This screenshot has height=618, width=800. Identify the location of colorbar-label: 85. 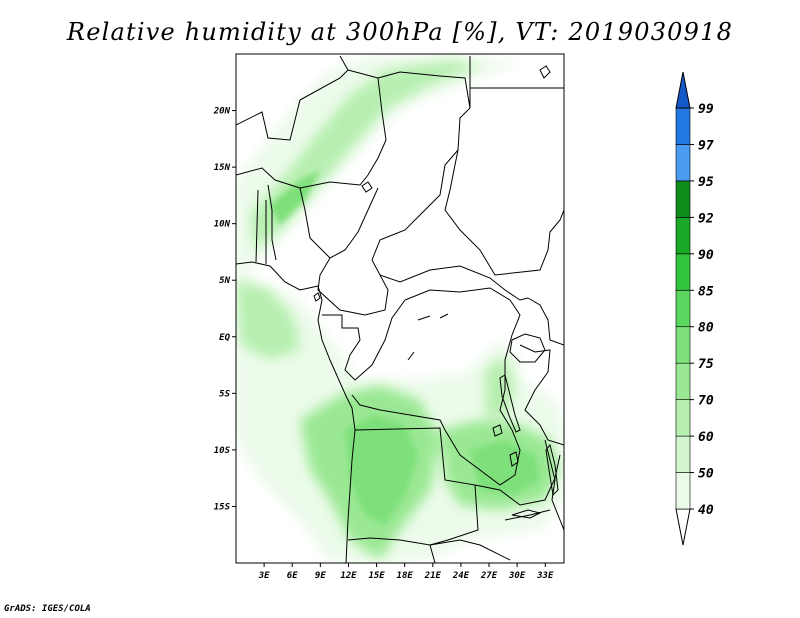
(706, 291).